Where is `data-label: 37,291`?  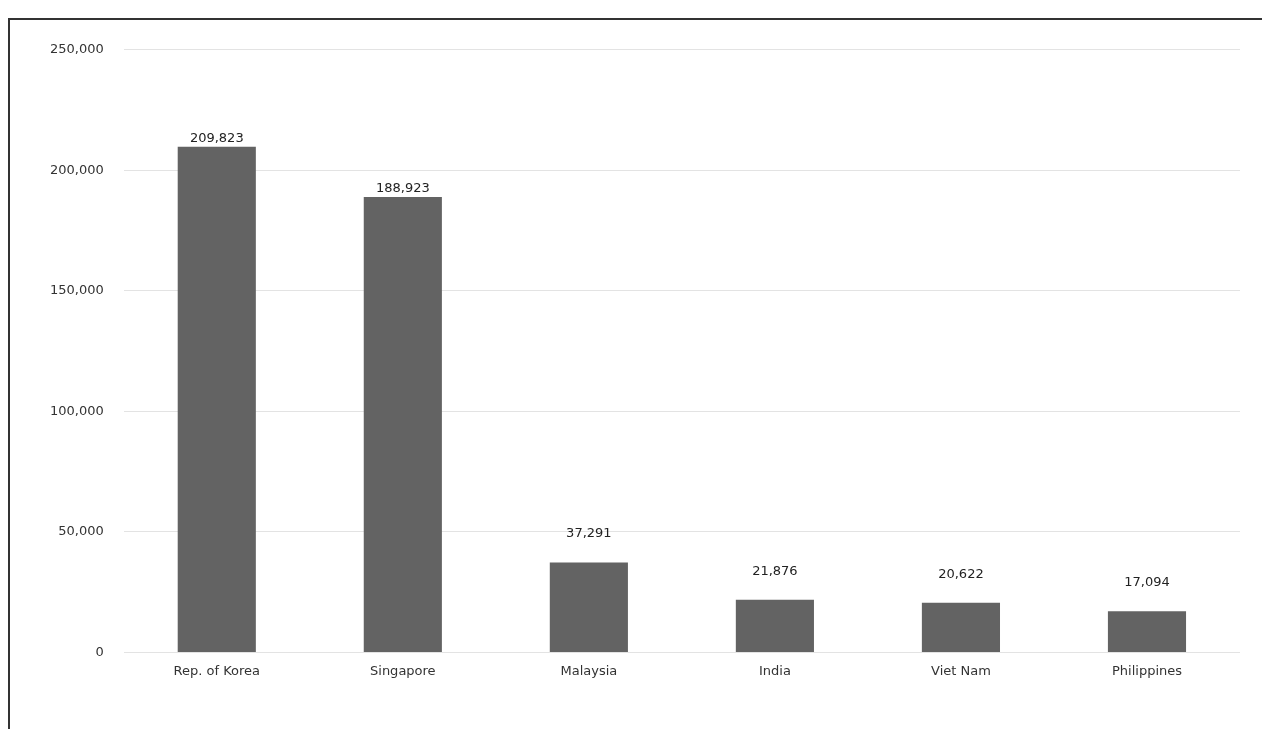
data-label: 37,291 is located at coordinates (589, 533).